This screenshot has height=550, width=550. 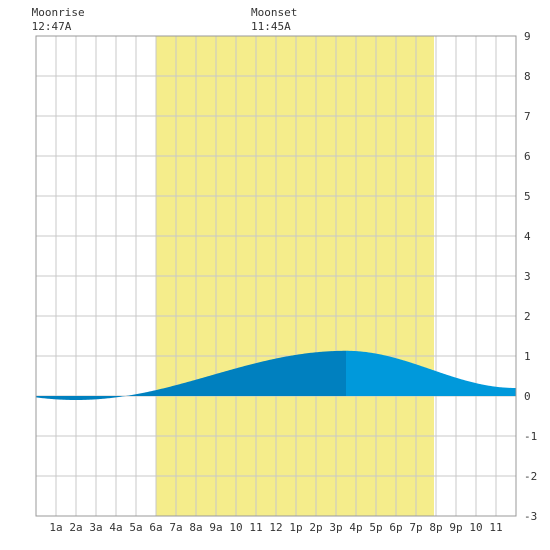 I want to click on x-tick-label: 2a, so click(x=75, y=527).